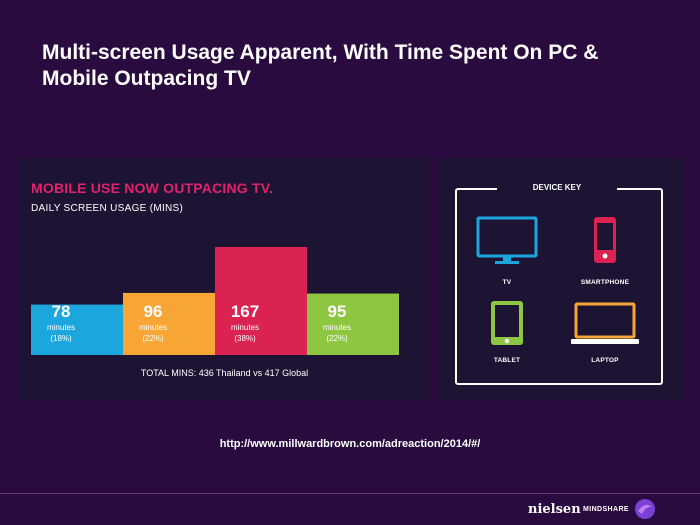 This screenshot has height=525, width=700. I want to click on tv-stand, so click(507, 258).